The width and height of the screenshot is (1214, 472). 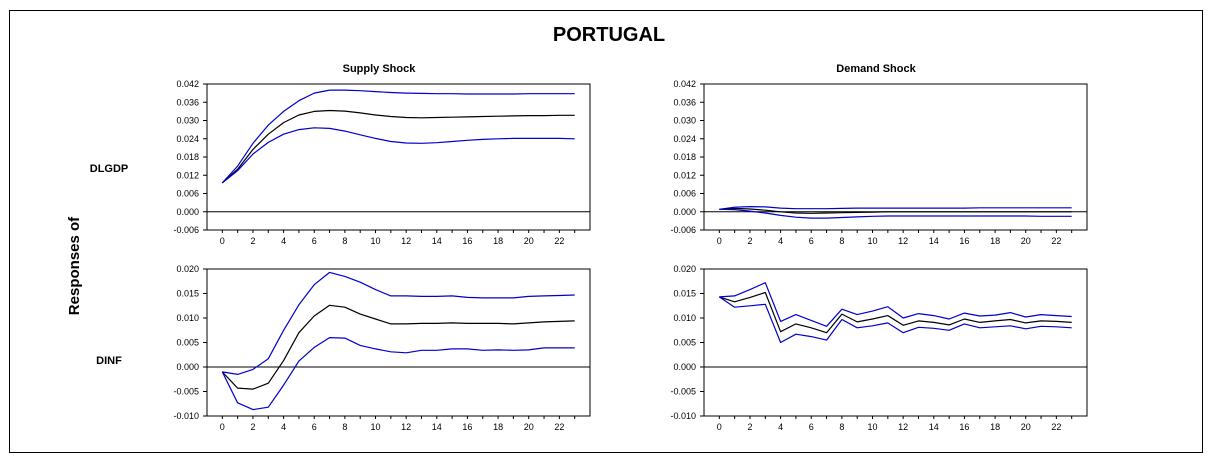 I want to click on response-line-dlgdp-supply, so click(x=398, y=146).